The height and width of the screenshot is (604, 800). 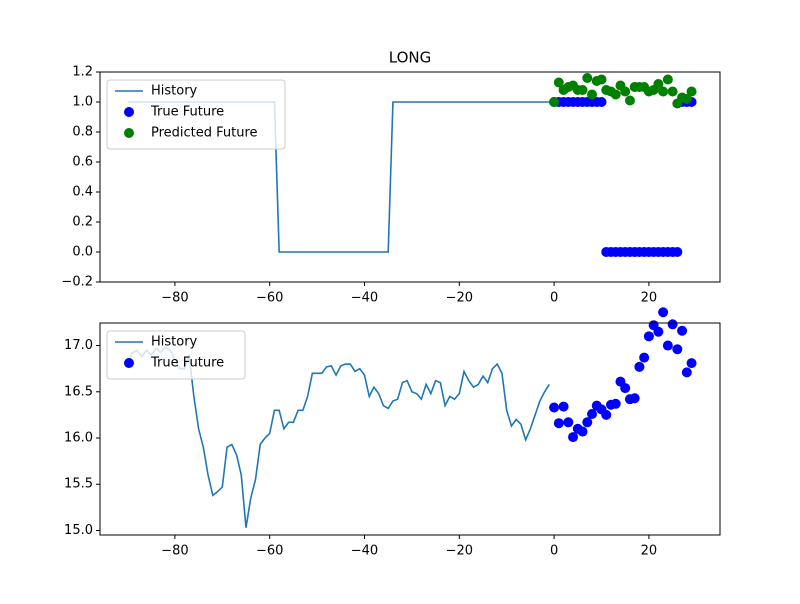 I want to click on y-tick-label: 15.5, so click(x=78, y=484).